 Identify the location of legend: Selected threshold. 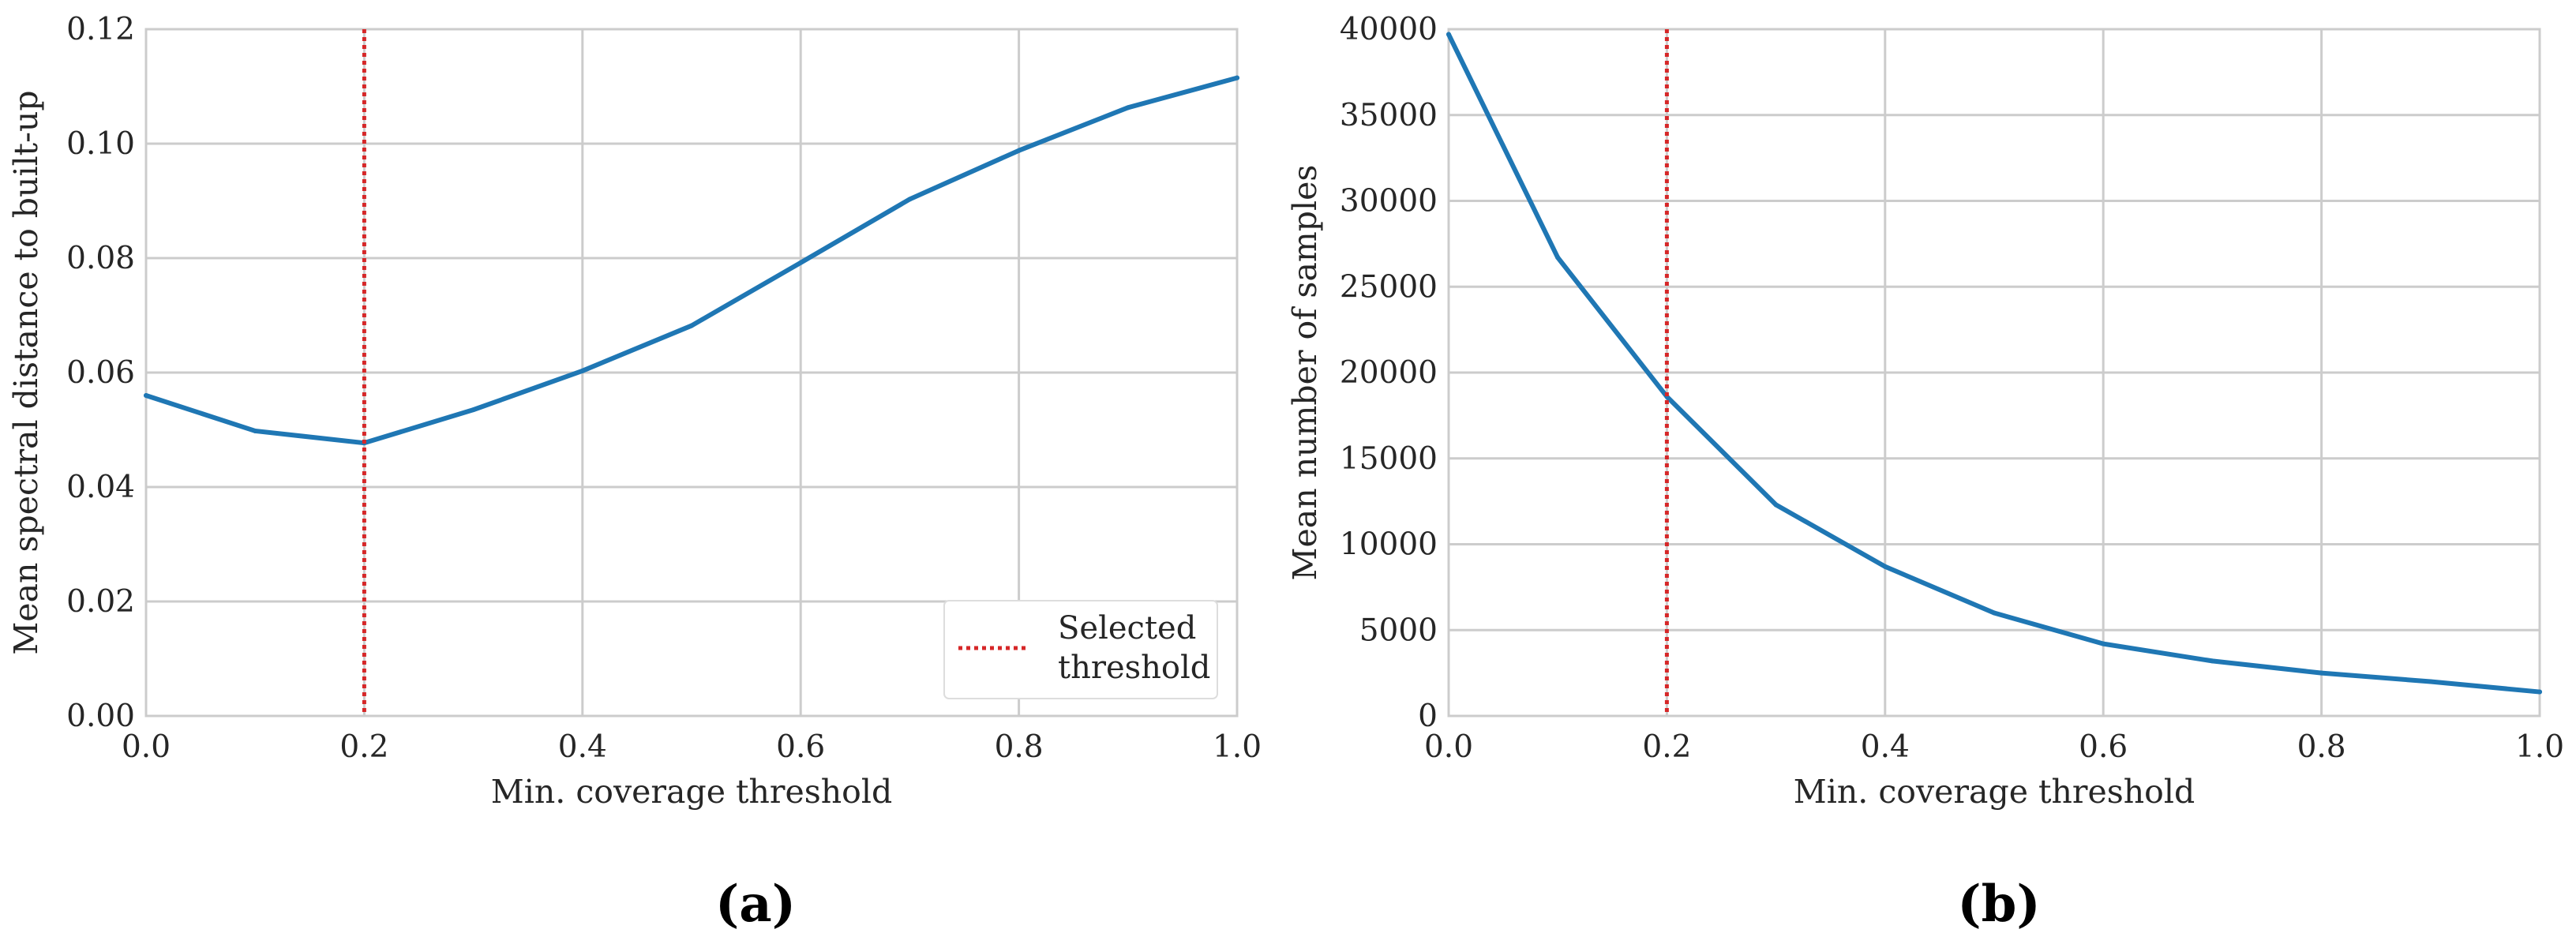
(1080, 649).